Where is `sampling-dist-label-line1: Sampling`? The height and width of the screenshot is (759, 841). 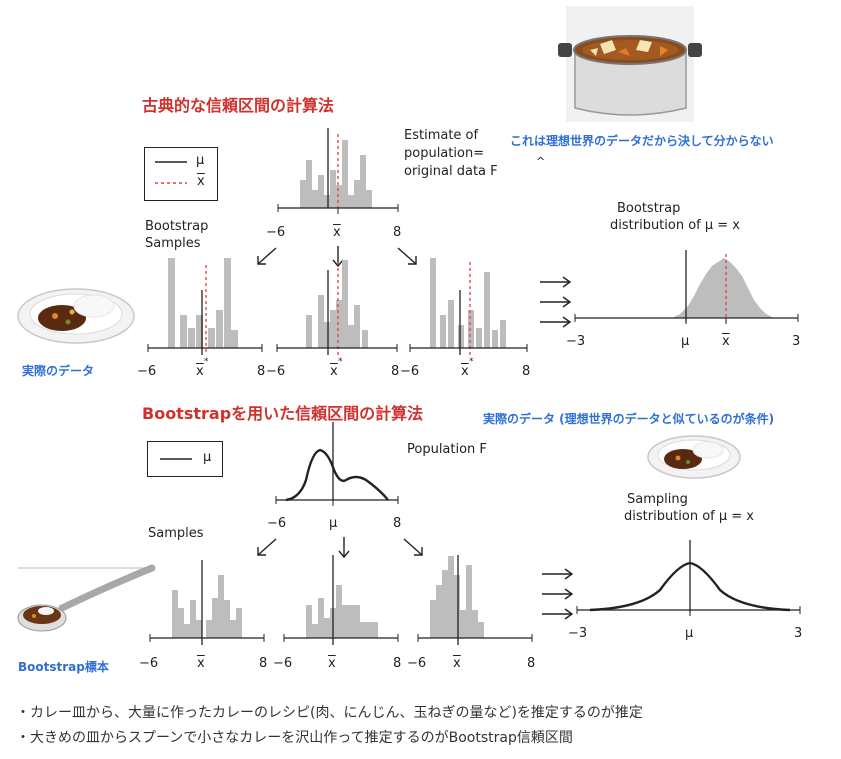 sampling-dist-label-line1: Sampling is located at coordinates (657, 499).